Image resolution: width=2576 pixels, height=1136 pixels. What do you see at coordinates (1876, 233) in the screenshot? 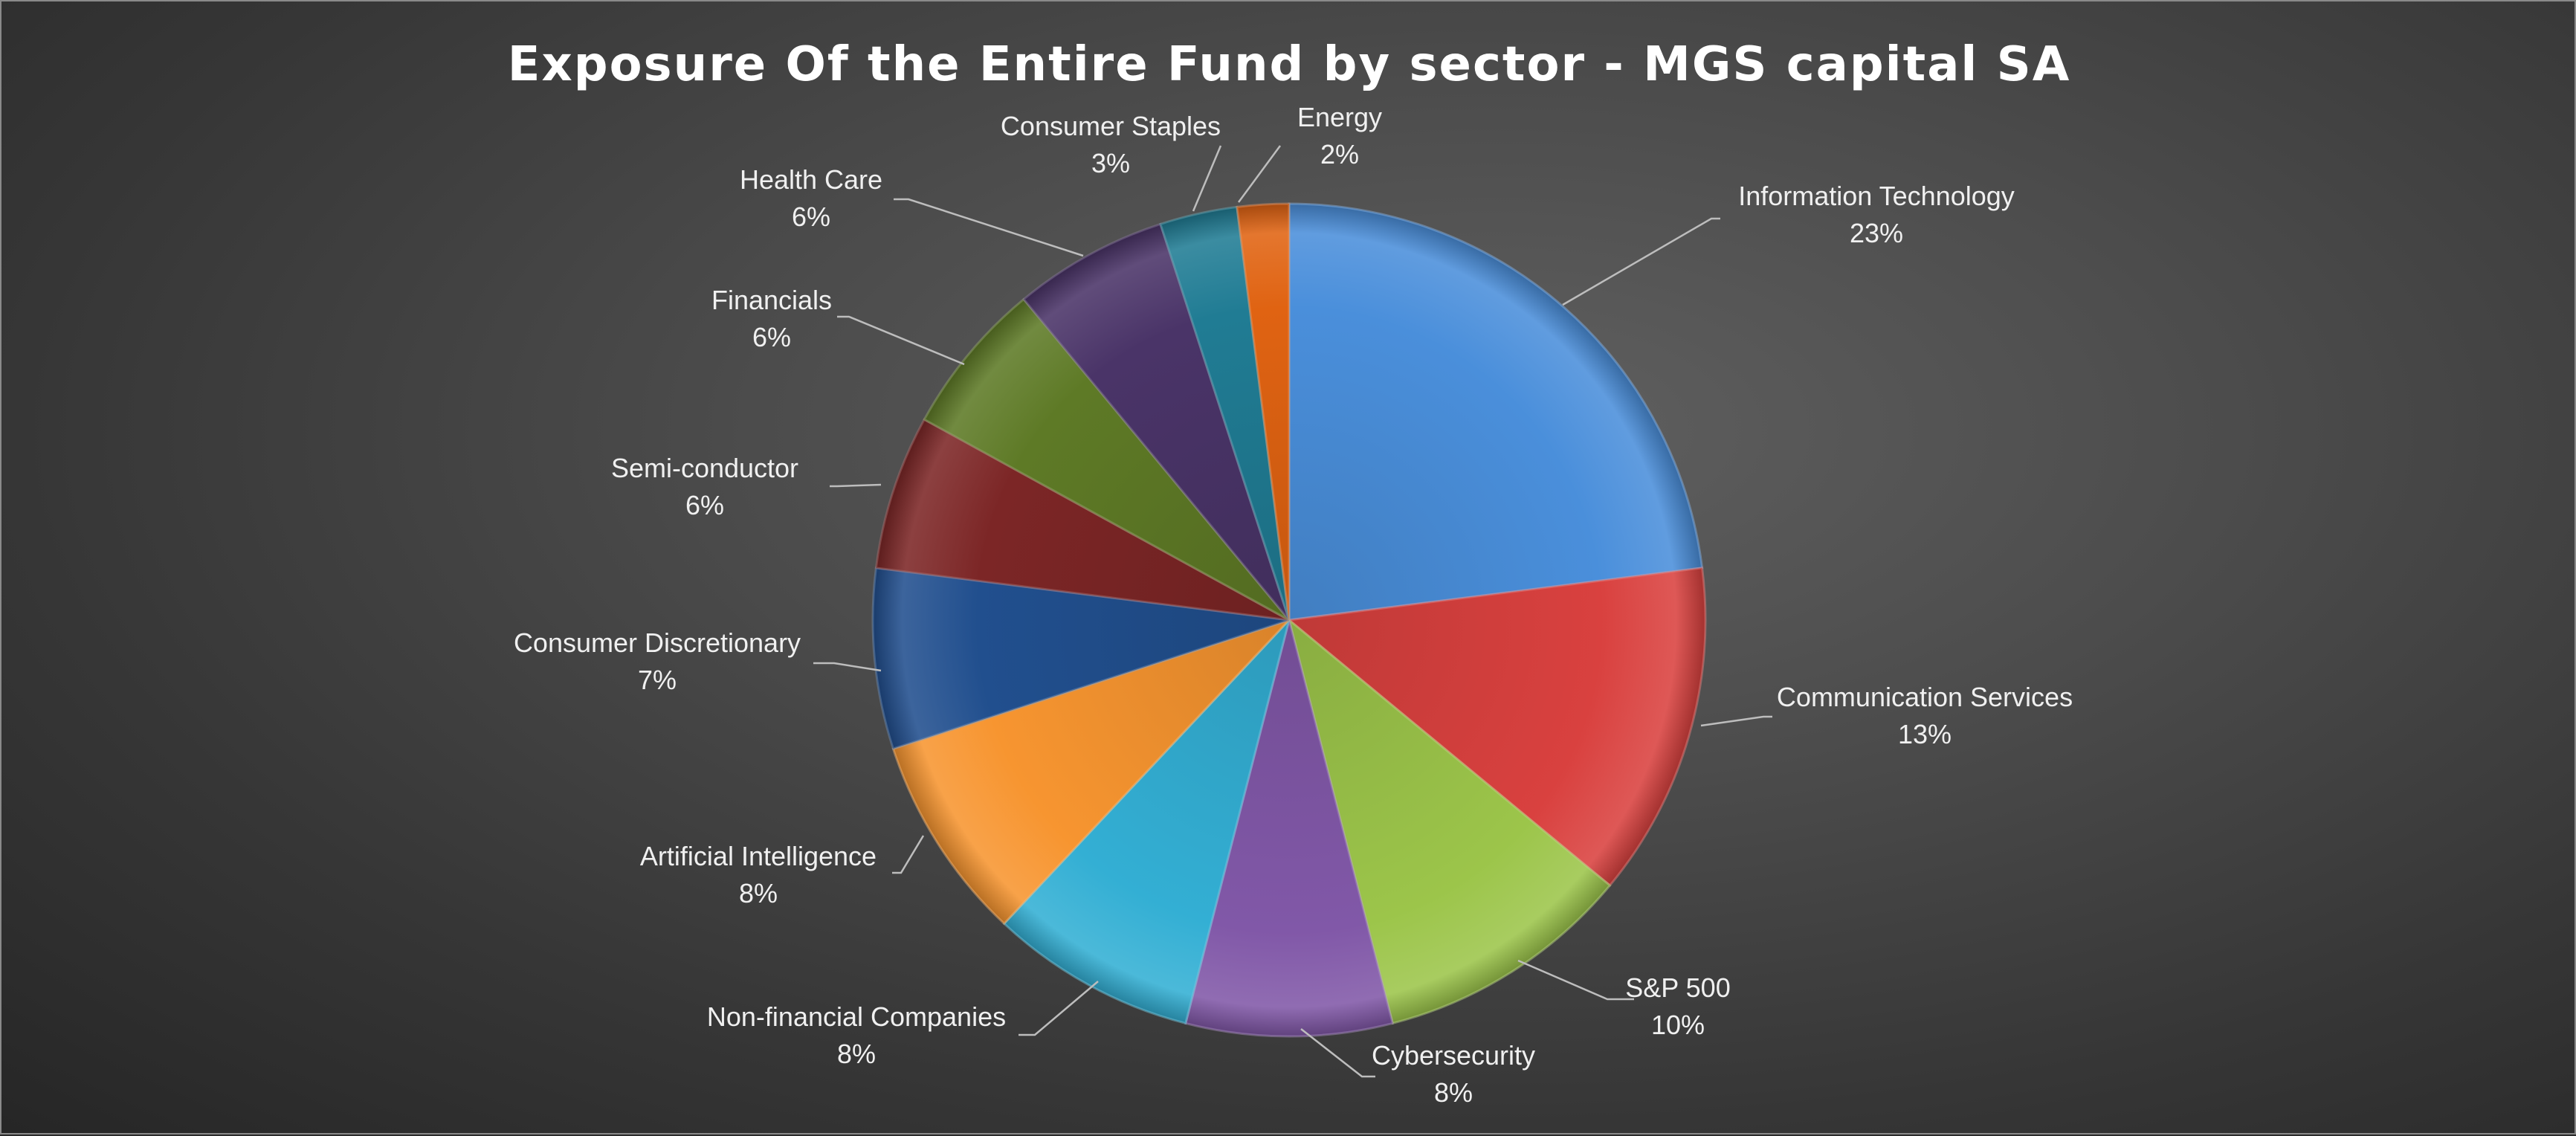
I see `slice-label-value: 23%` at bounding box center [1876, 233].